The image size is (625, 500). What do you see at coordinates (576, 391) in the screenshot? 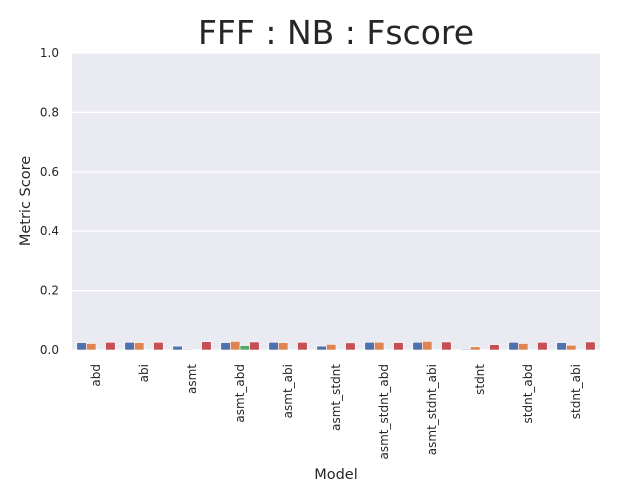
I see `x-tick-label: stdnt_abi` at bounding box center [576, 391].